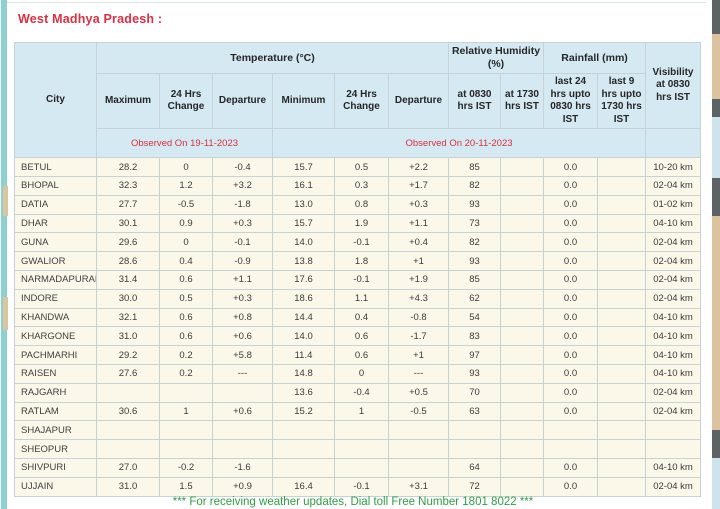 This screenshot has width=720, height=509. I want to click on data-cell: 32.1, so click(128, 317).